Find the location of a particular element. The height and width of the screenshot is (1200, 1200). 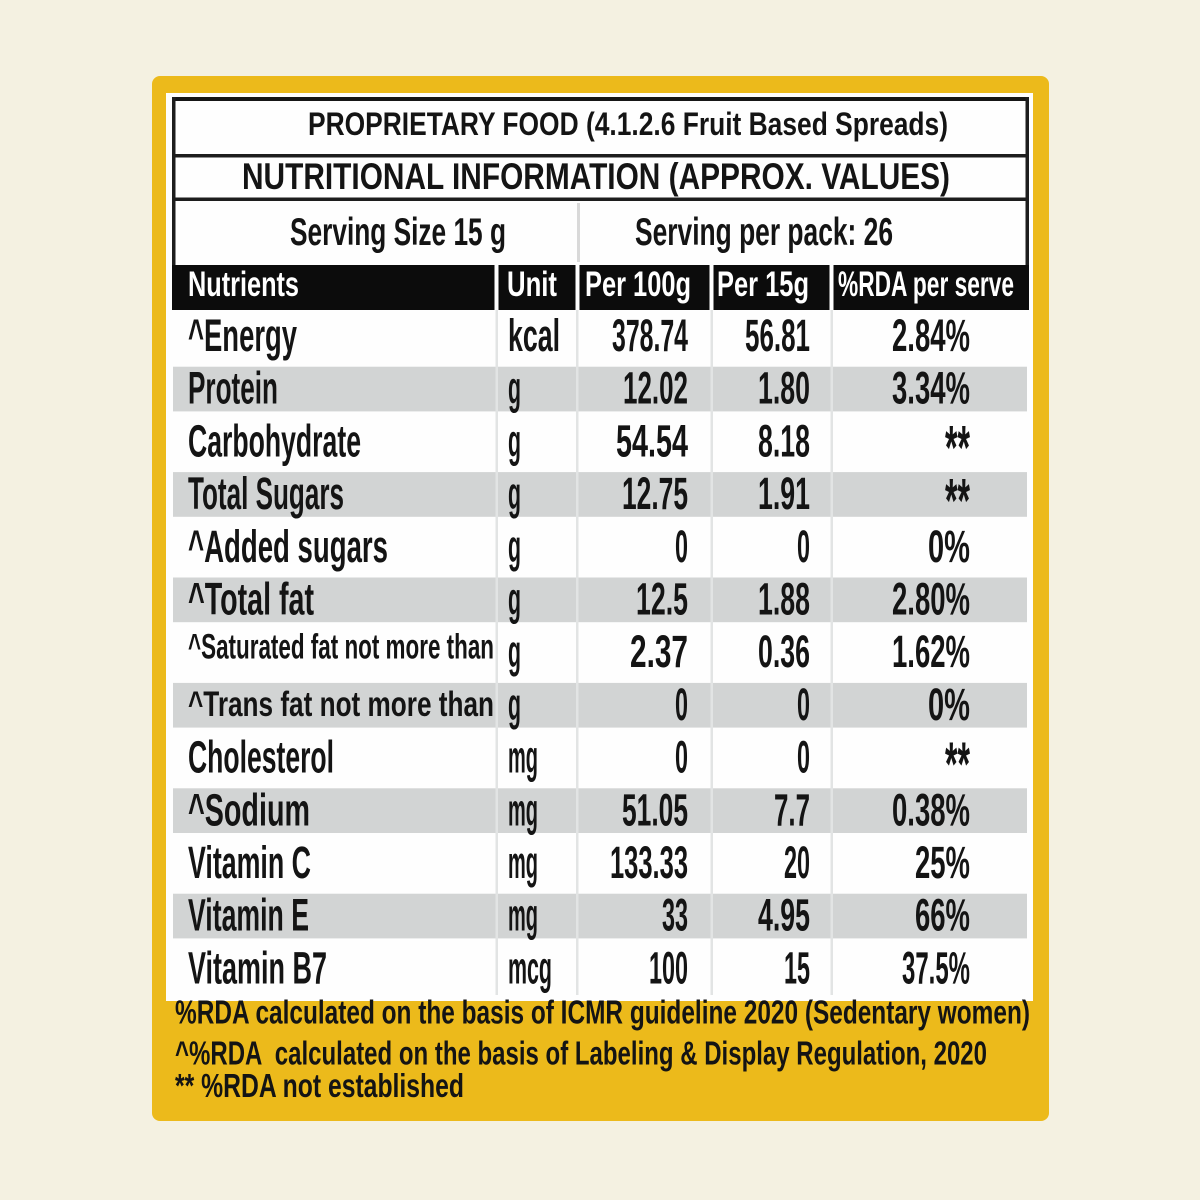

svg-text: kcal is located at coordinates (534, 335).